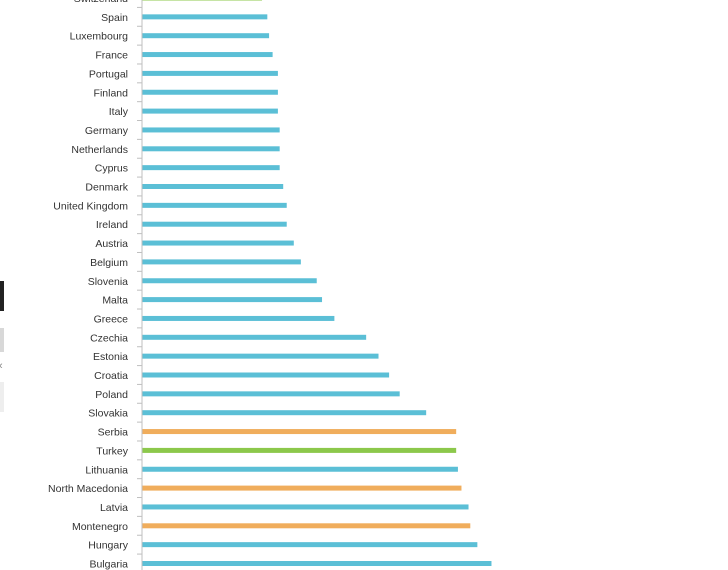 The height and width of the screenshot is (570, 728). Describe the element at coordinates (284, 413) in the screenshot. I see `bar-slovakia` at that location.